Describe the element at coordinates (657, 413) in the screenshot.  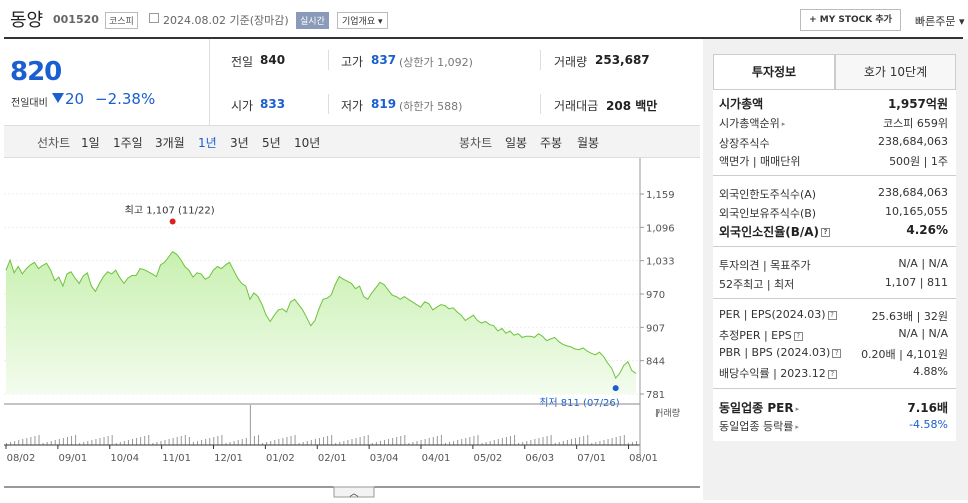
I see `volume-legend-swatch` at that location.